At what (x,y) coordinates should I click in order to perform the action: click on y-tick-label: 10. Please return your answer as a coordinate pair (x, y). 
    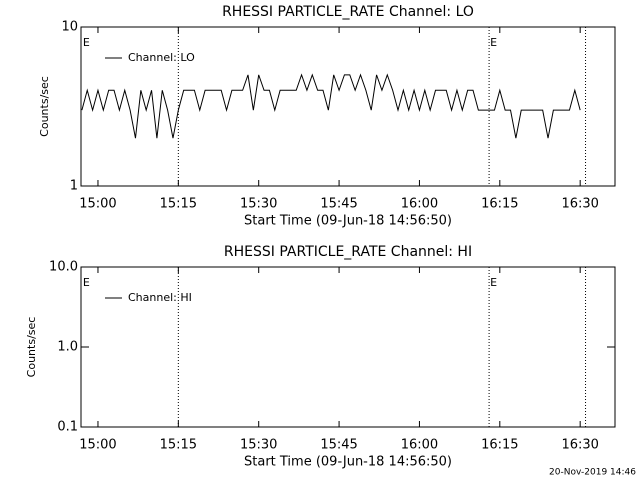
    Looking at the image, I should click on (69, 27).